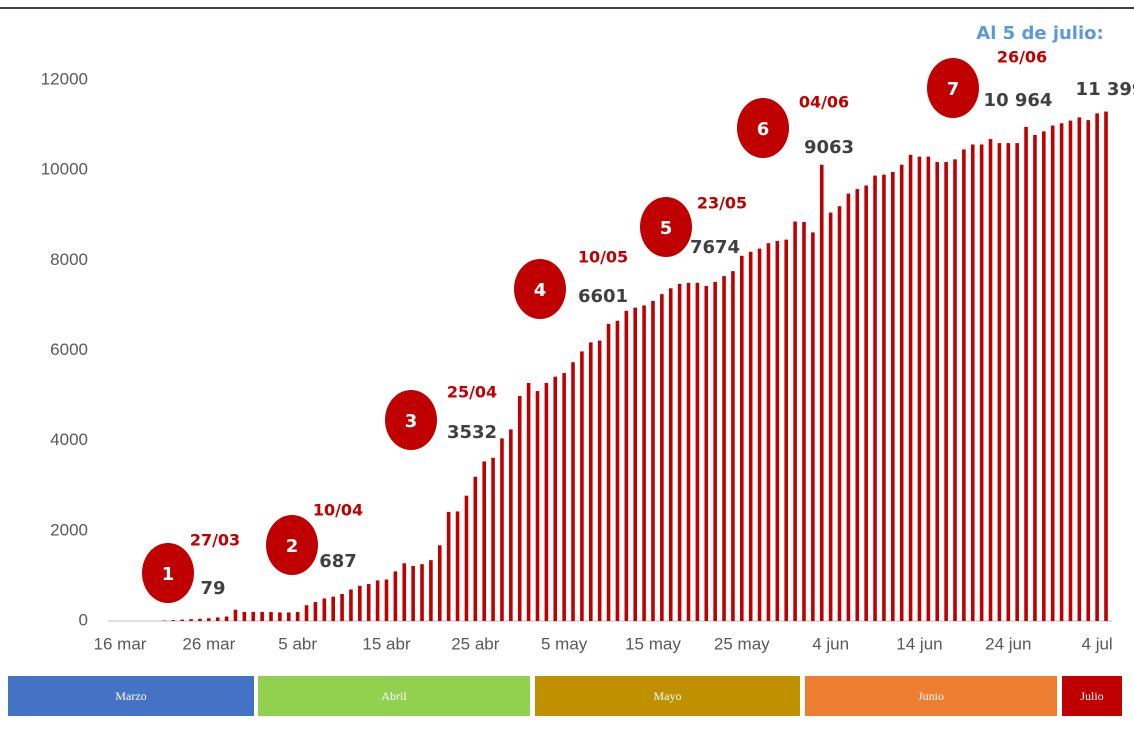  Describe the element at coordinates (715, 247) in the screenshot. I see `annotation-value: 7674` at that location.